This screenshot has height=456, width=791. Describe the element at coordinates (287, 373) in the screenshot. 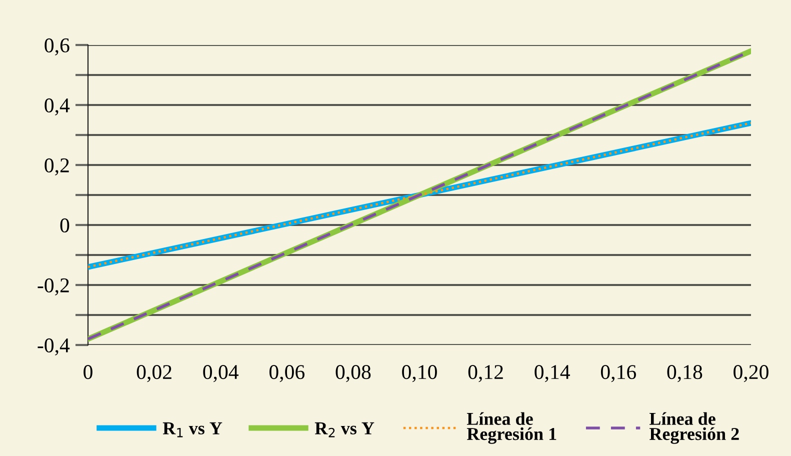

I see `x-tick-label: 0,06` at that location.